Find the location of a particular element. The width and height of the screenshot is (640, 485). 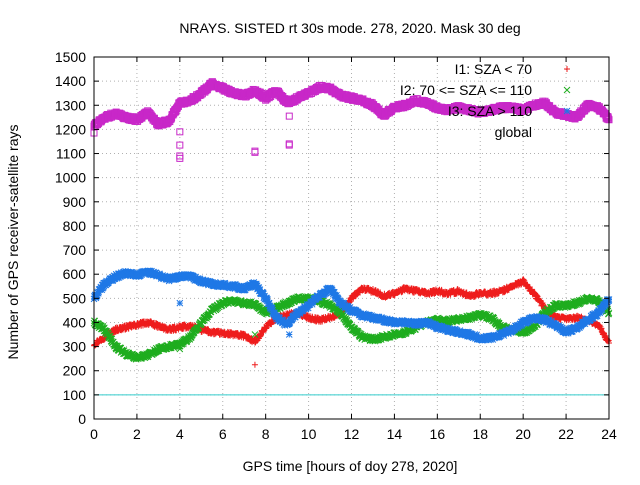

y-axis-label: Number of GPS receiver-satellite rays is located at coordinates (13, 242).